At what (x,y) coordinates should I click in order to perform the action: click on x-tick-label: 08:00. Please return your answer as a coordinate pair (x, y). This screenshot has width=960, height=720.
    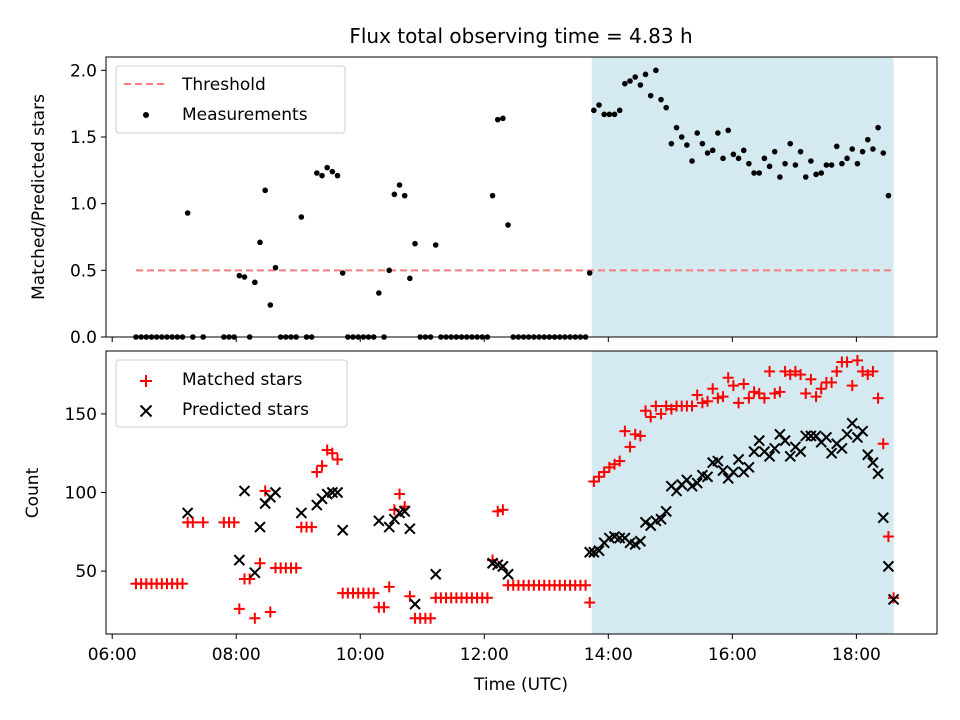
    Looking at the image, I should click on (236, 655).